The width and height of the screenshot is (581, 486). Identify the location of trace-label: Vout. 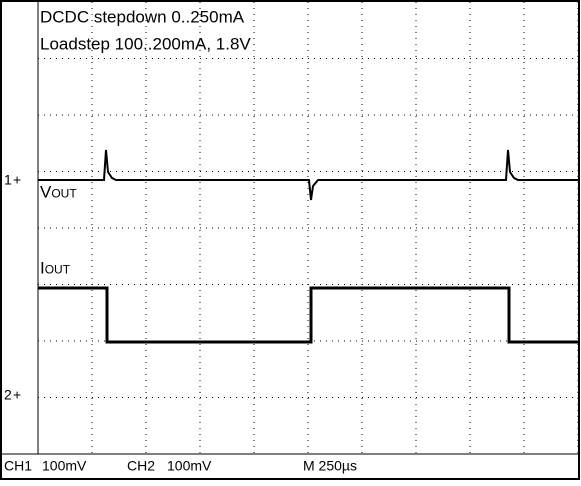
(58, 191).